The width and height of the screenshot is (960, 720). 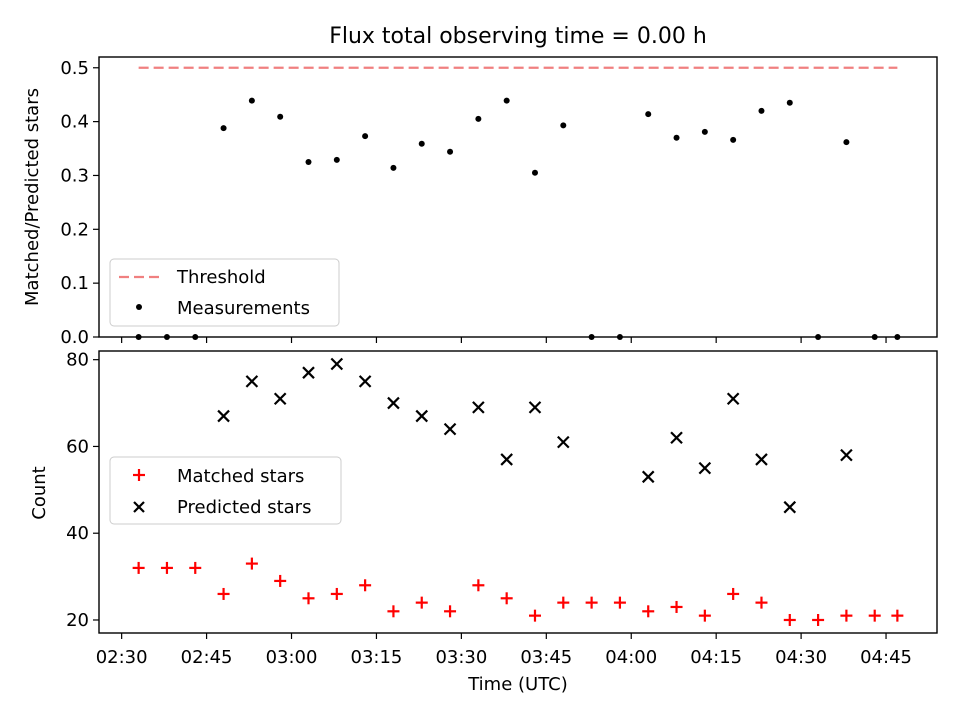 I want to click on top-legend-box, so click(x=224, y=292).